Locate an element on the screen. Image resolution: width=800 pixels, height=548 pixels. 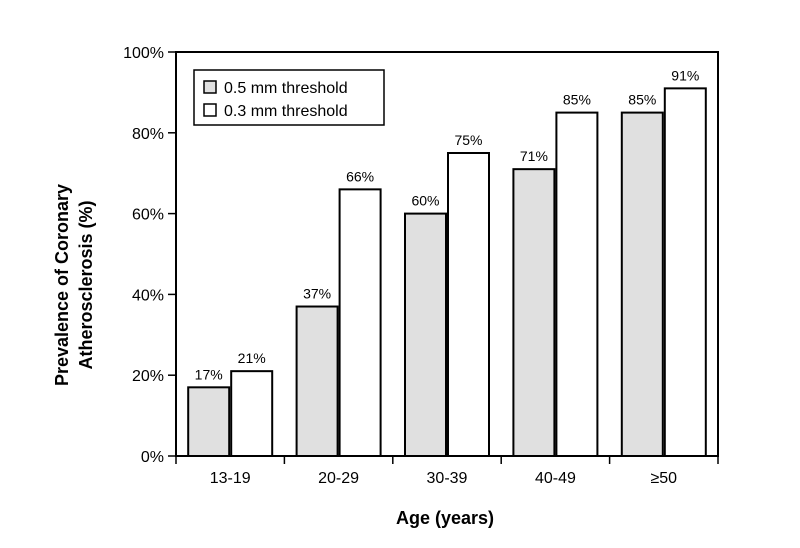
legend-frame is located at coordinates (289, 97).